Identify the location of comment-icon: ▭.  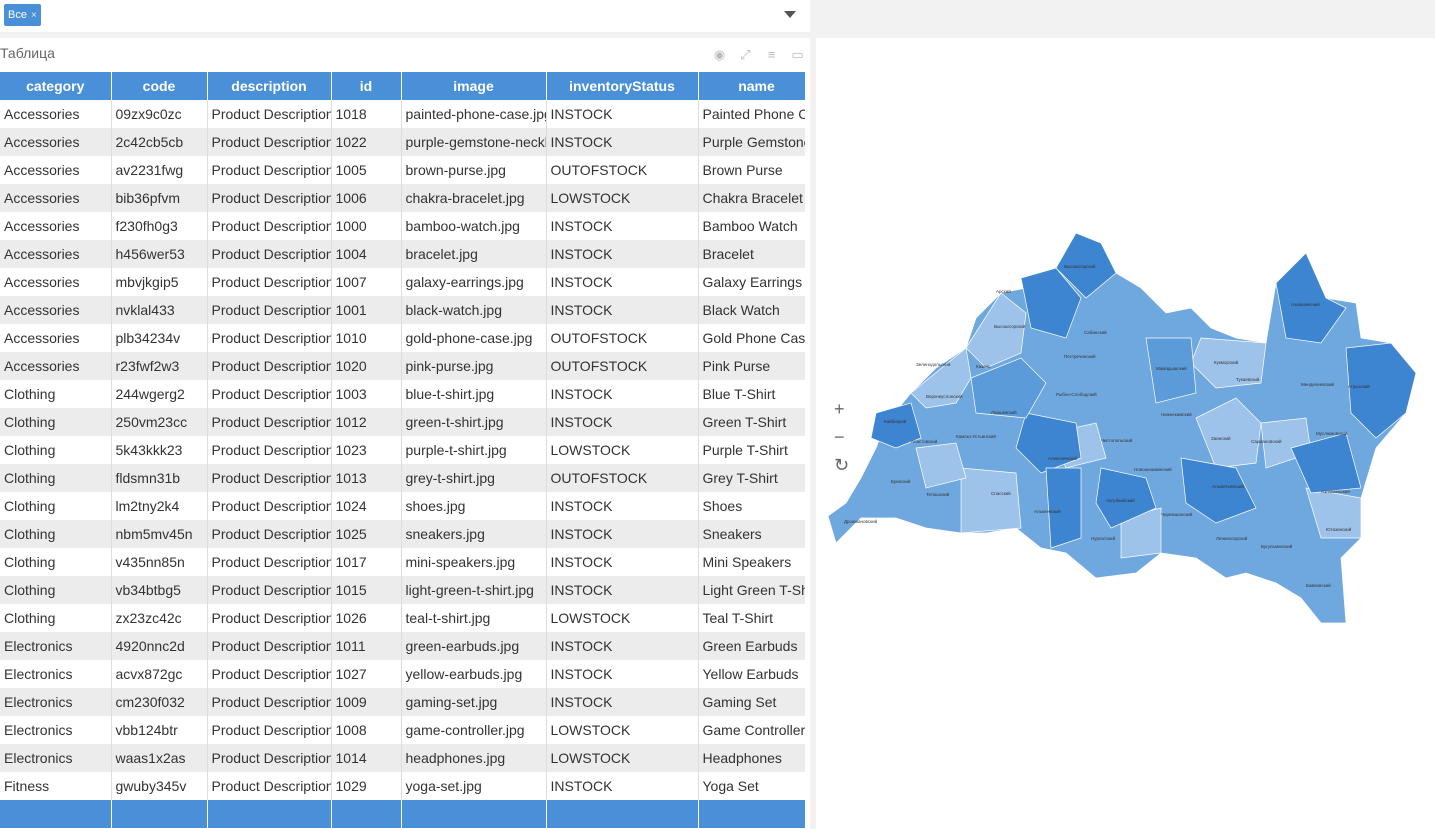
(797, 54).